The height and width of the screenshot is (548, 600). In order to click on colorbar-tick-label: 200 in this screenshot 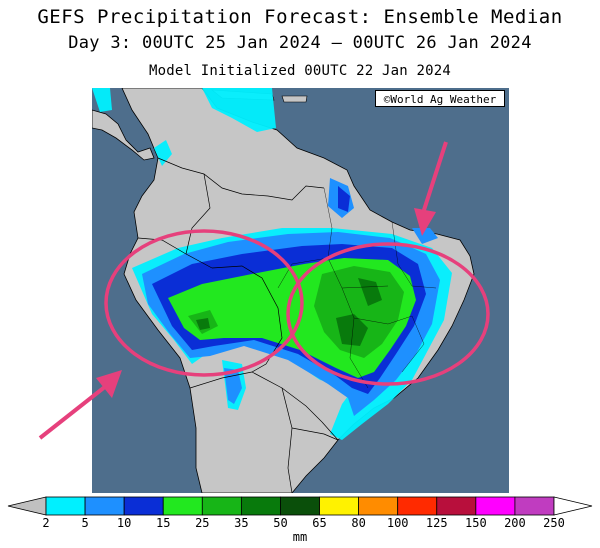, I will do `click(515, 523)`.